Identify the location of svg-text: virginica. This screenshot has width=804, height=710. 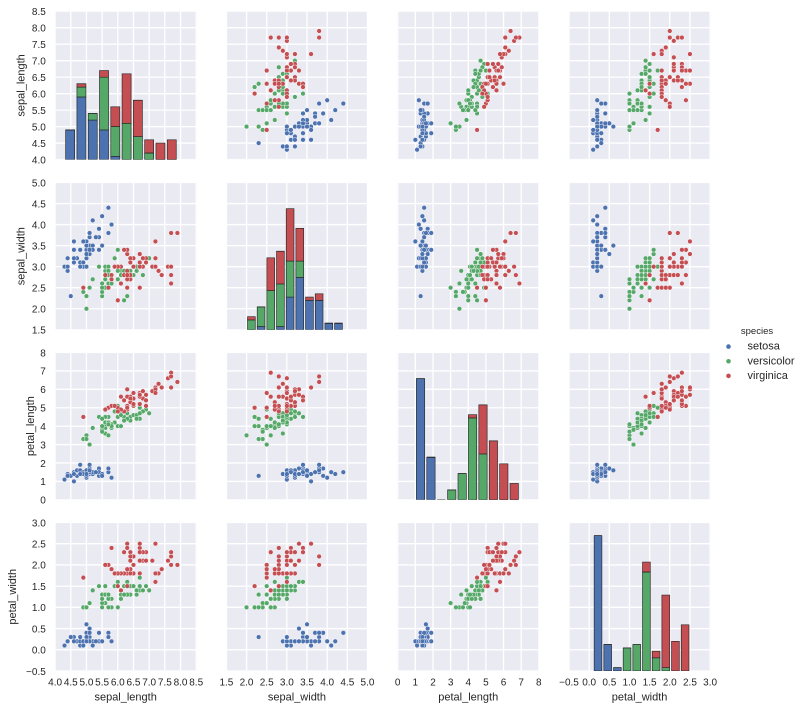
(768, 376).